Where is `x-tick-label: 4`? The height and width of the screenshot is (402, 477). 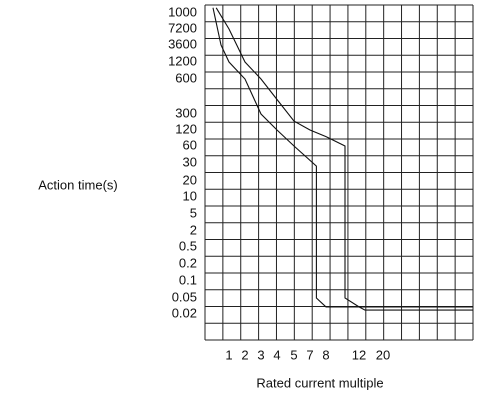 x-tick-label: 4 is located at coordinates (276, 354).